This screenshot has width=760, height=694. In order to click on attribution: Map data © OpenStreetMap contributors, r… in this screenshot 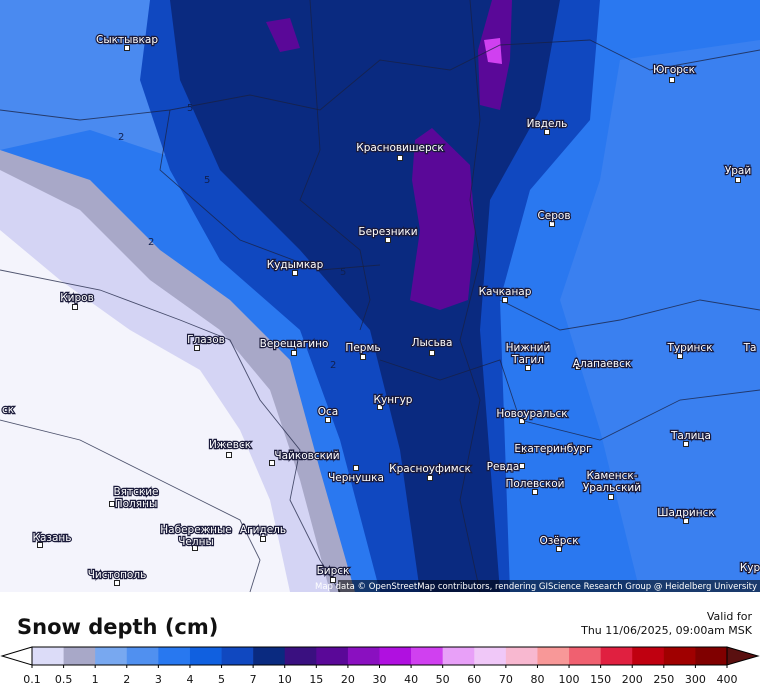, I will do `click(536, 587)`.